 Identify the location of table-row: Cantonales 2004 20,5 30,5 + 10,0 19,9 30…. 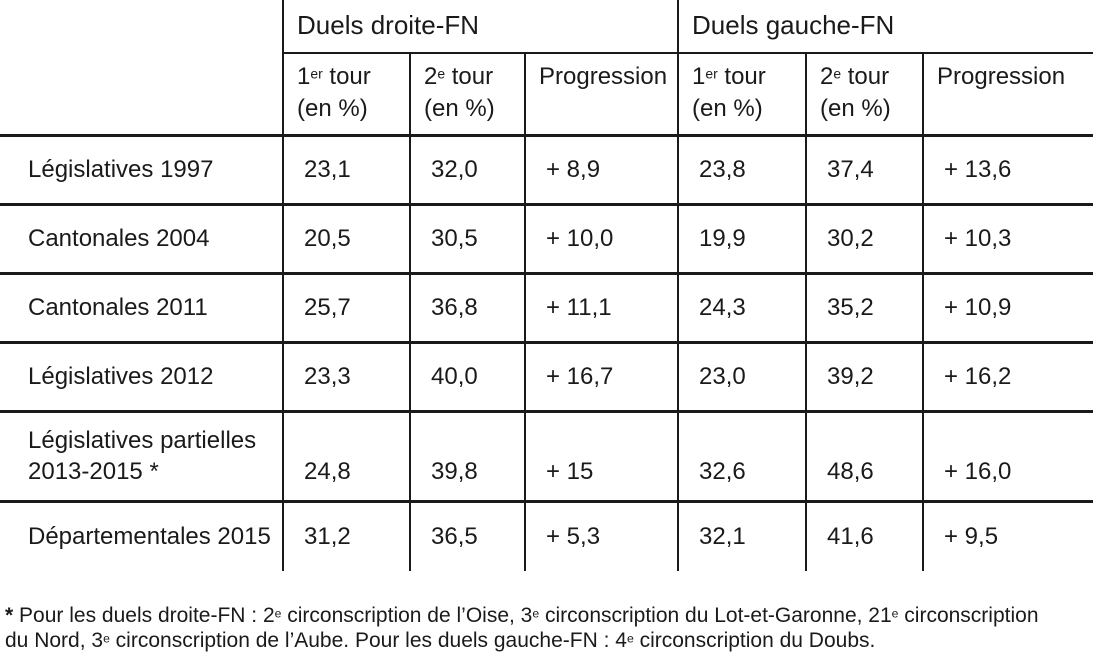
(546, 239).